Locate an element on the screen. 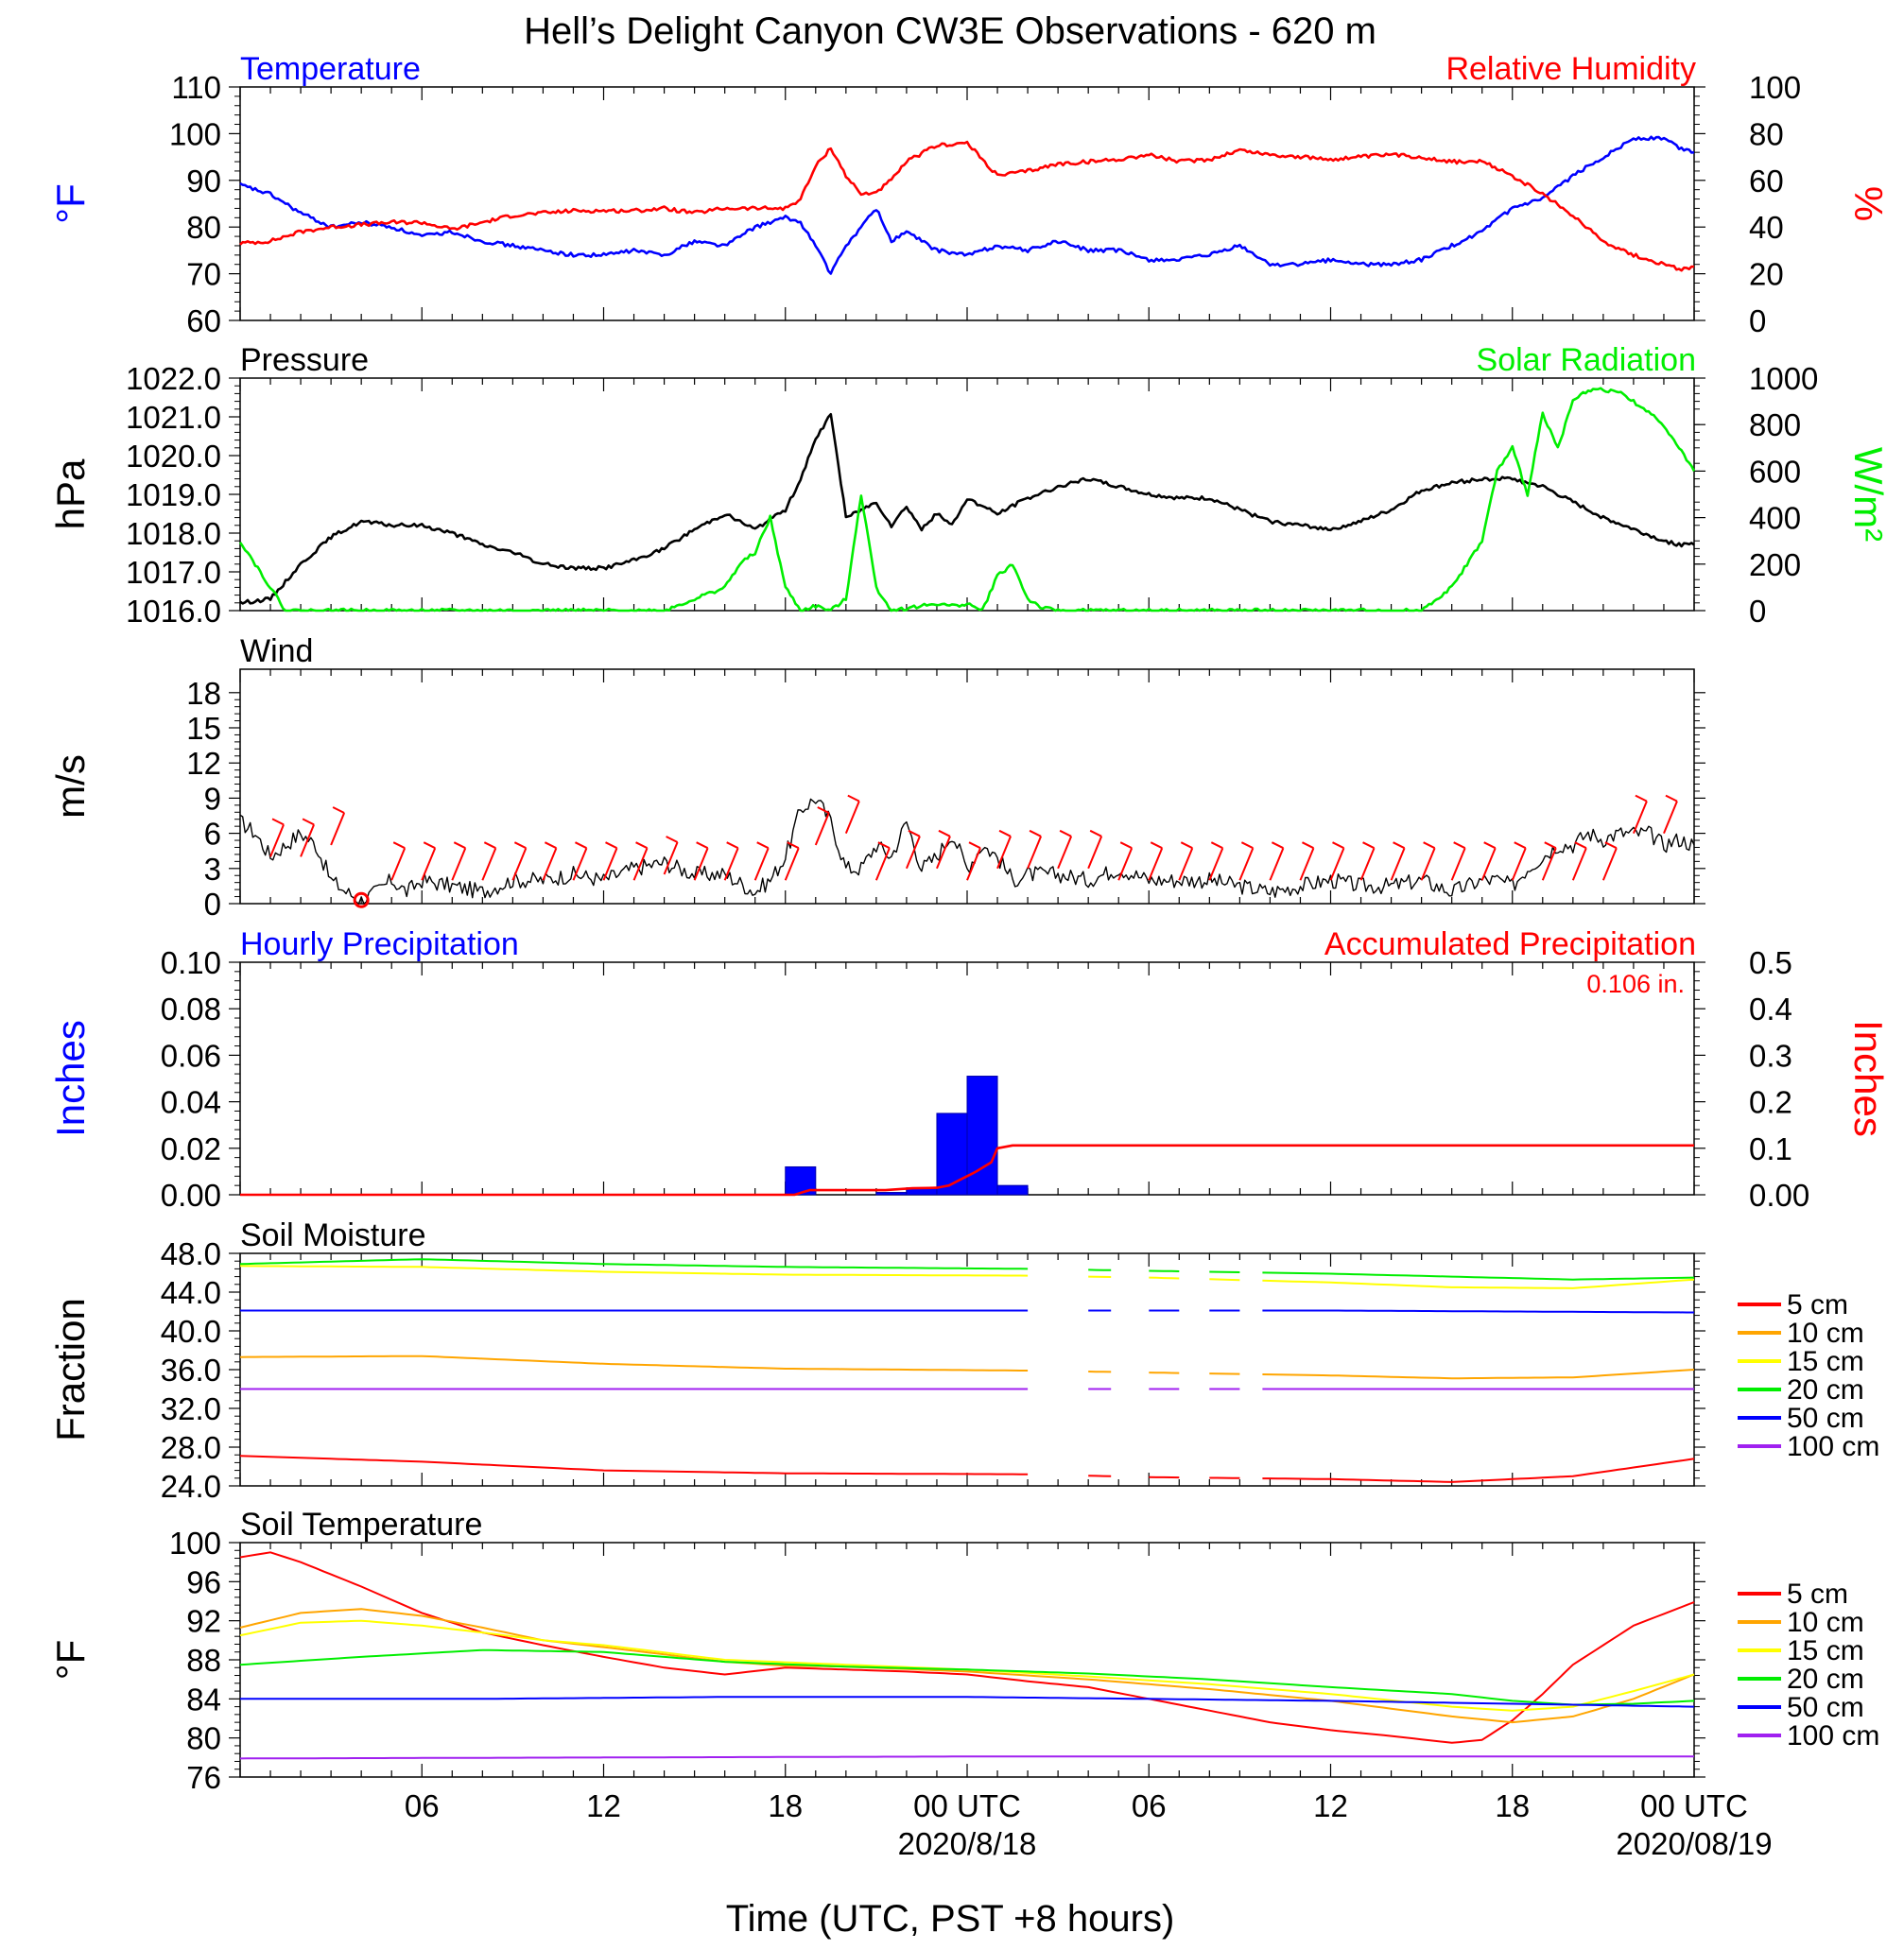 Image resolution: width=1904 pixels, height=1950 pixels. y-axis-label-right: Inches is located at coordinates (1868, 1078).